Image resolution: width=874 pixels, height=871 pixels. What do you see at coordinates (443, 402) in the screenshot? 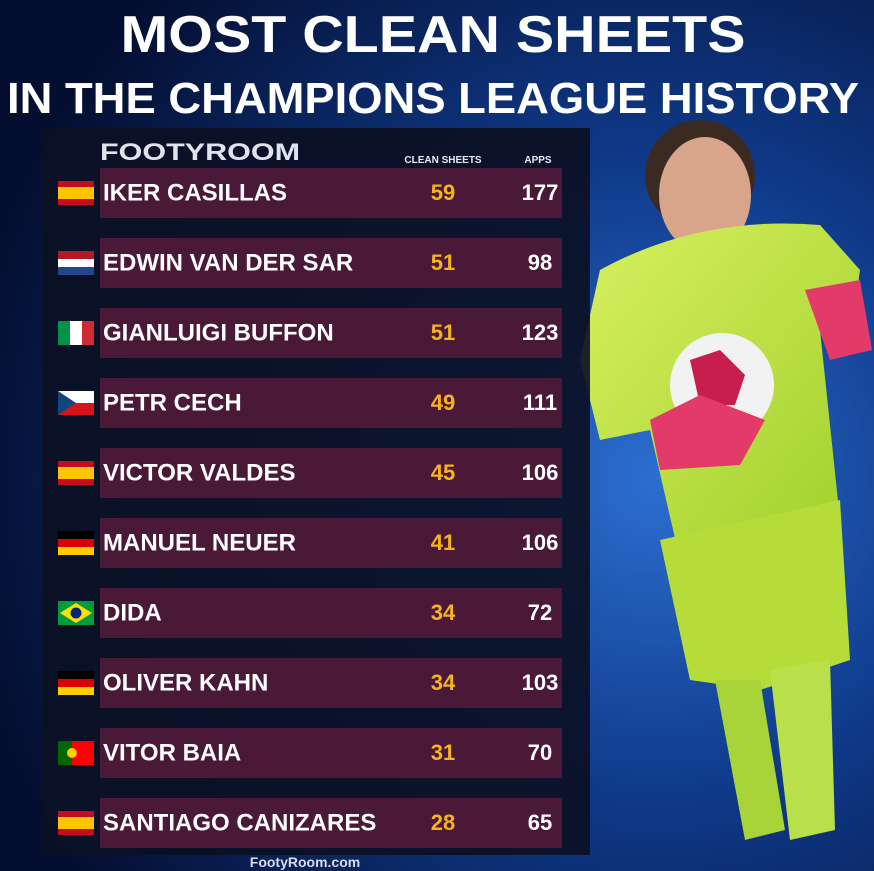
I see `clean-sheets: 49` at bounding box center [443, 402].